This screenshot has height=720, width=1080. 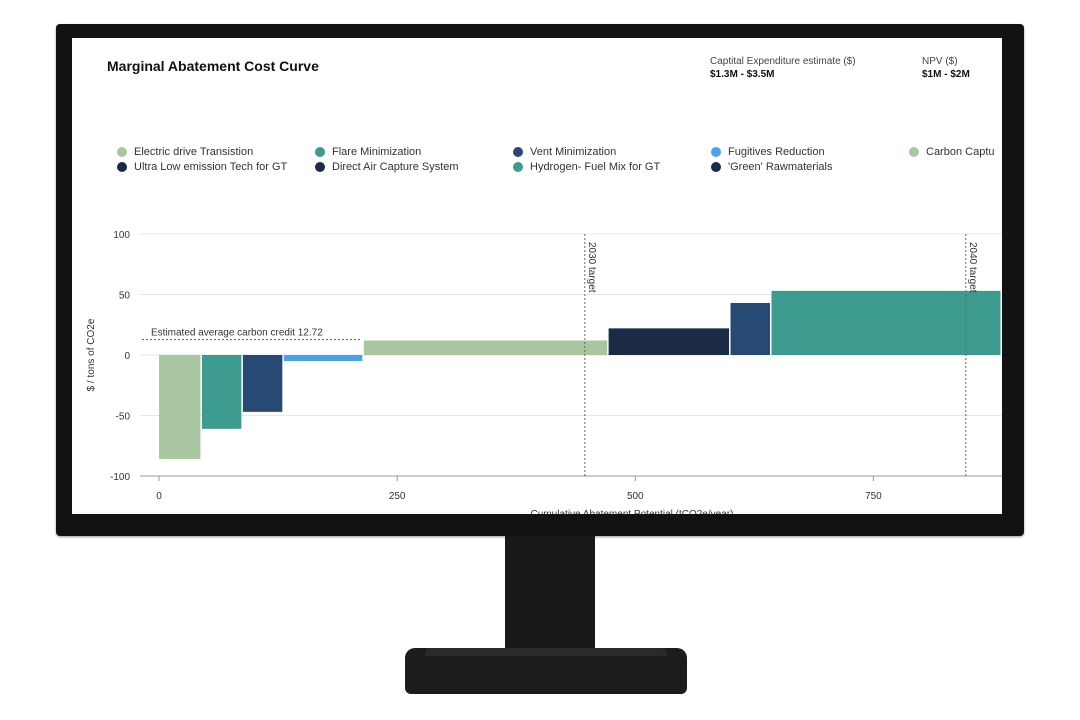 What do you see at coordinates (573, 152) in the screenshot?
I see `legend-label: Vent Minimization` at bounding box center [573, 152].